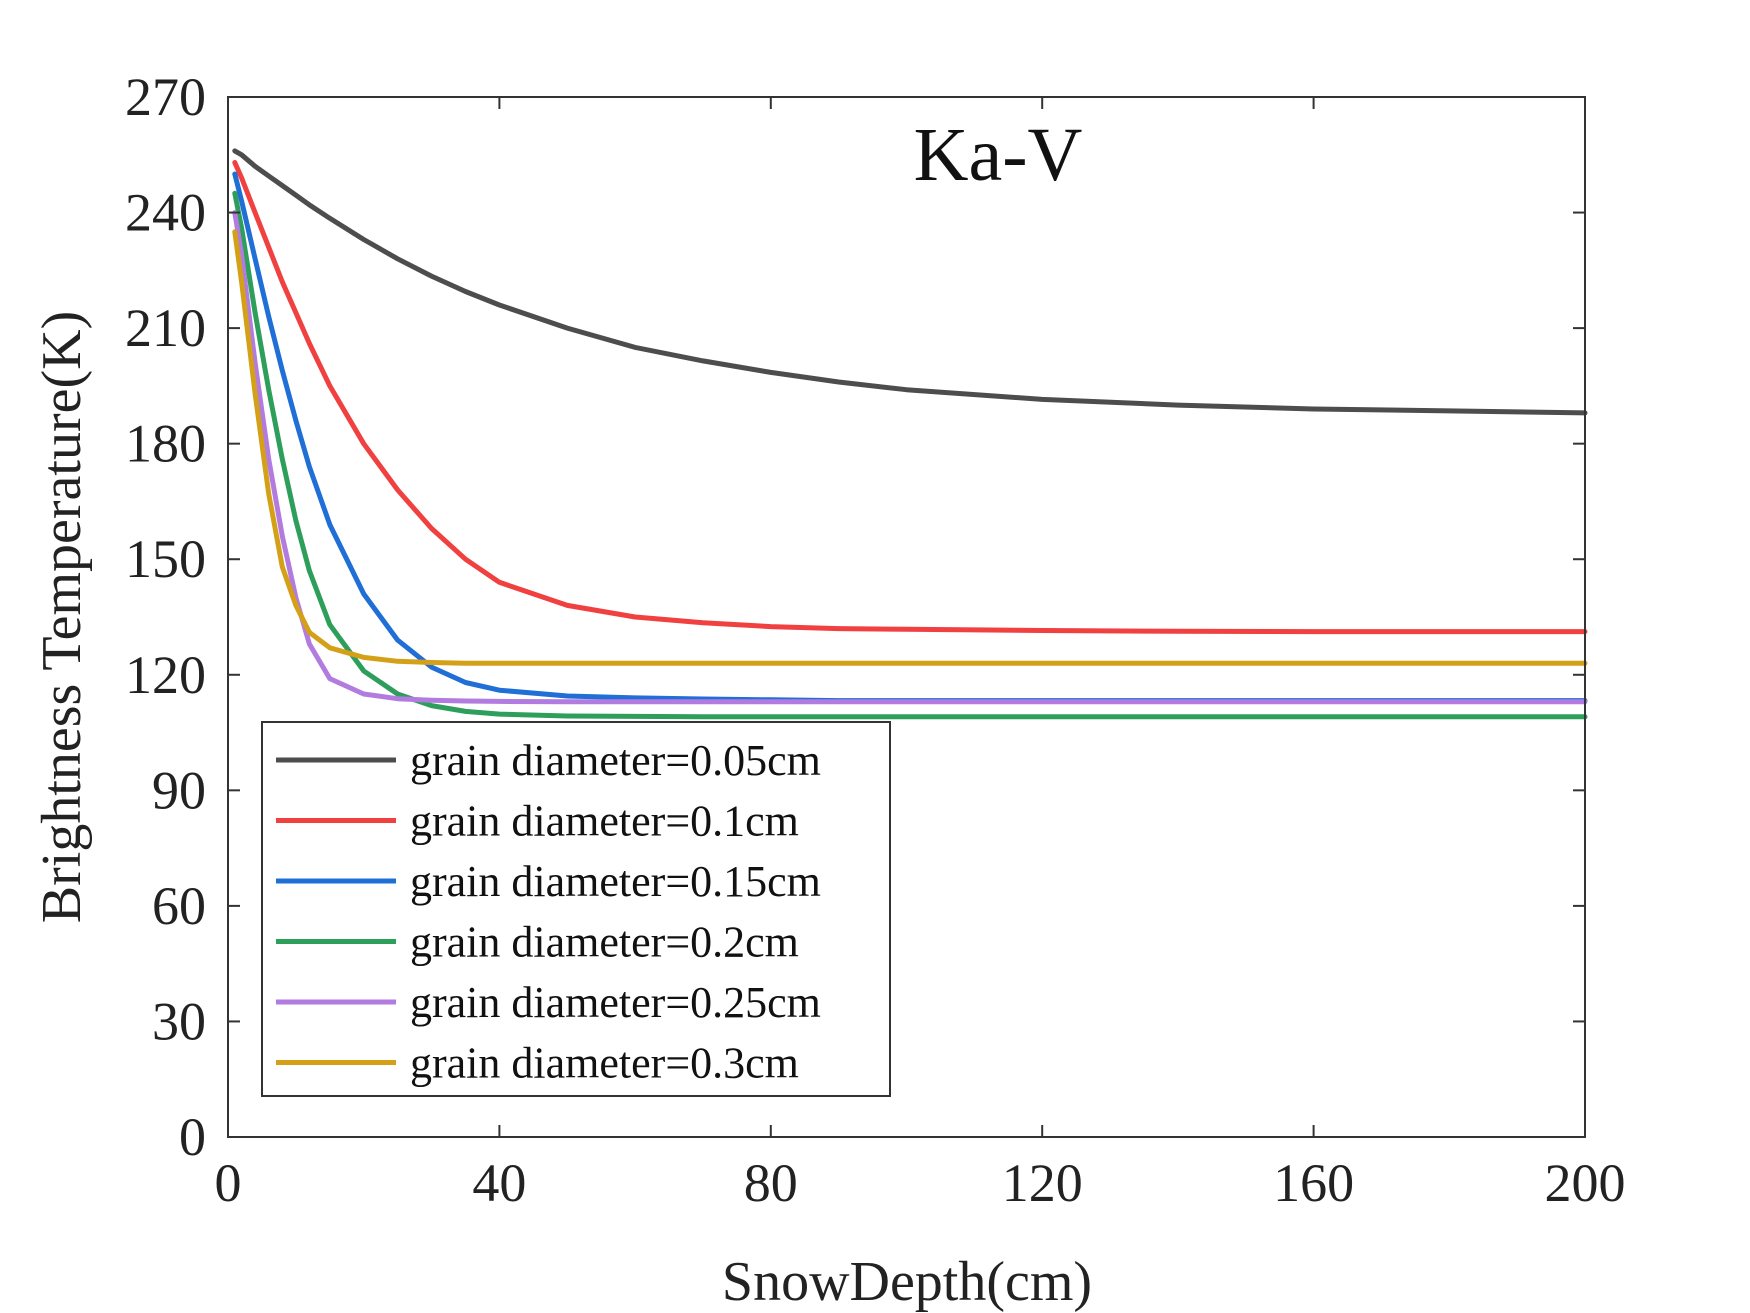  I want to click on y-tick-label: 210, so click(165, 328).